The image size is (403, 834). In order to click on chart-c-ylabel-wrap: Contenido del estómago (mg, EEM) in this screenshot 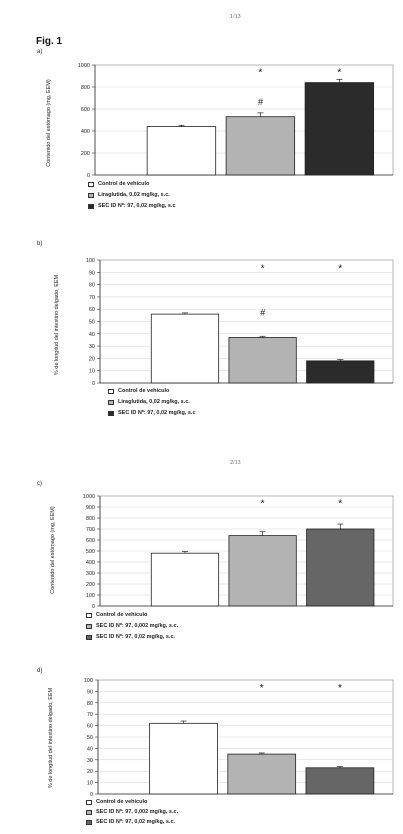, I will do `click(53, 550)`.